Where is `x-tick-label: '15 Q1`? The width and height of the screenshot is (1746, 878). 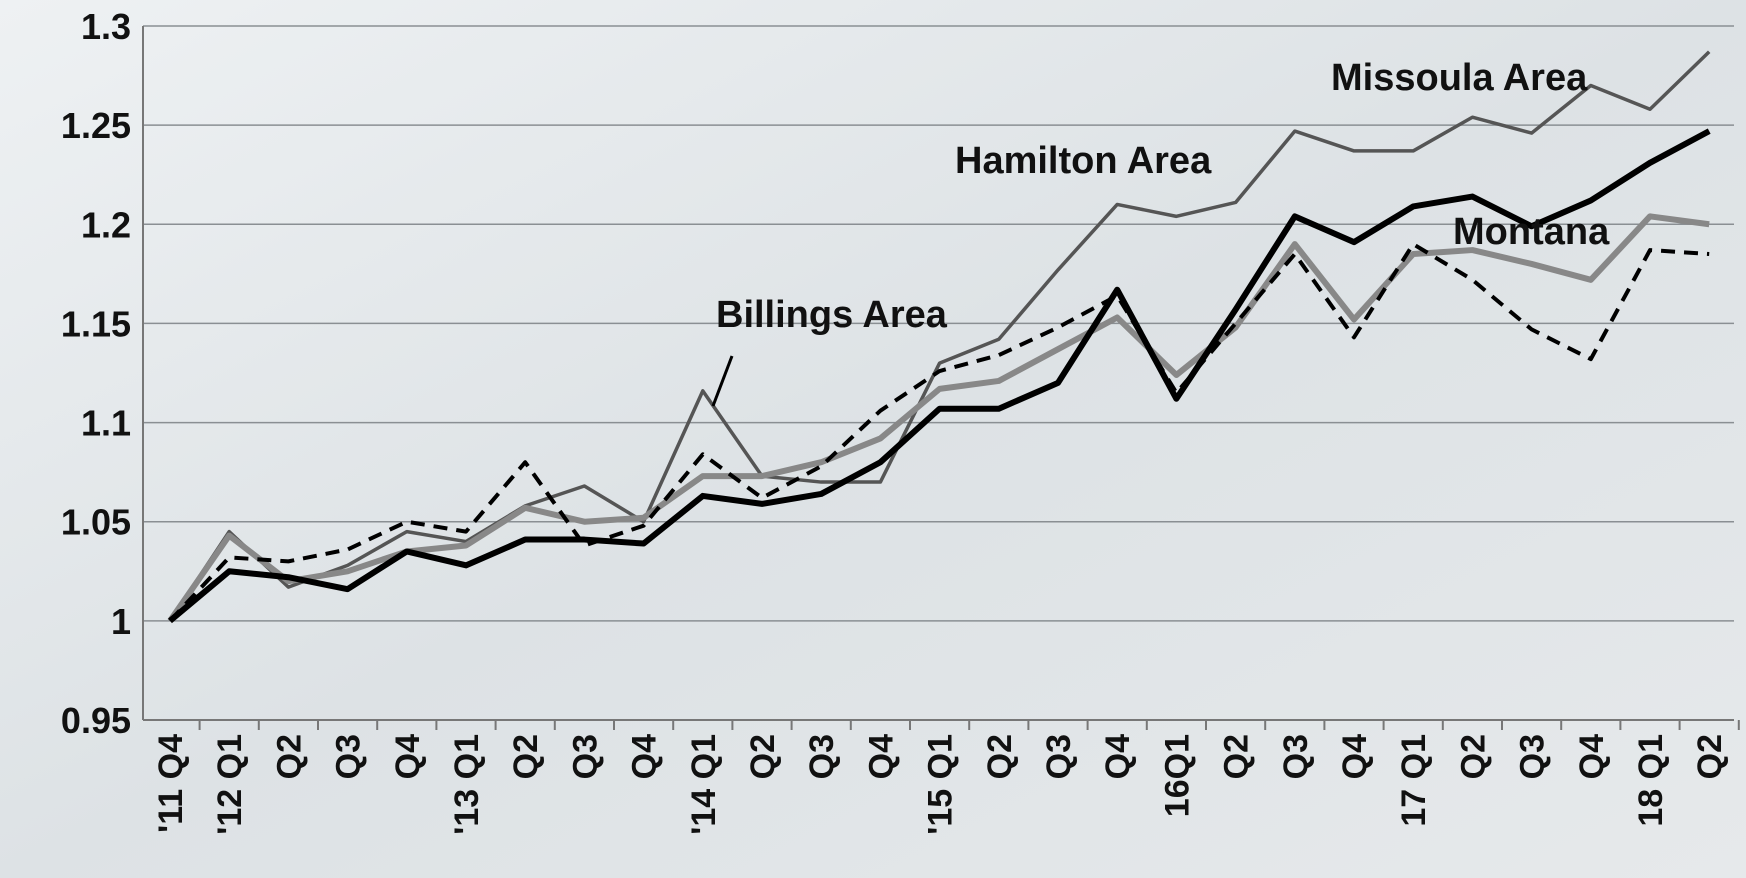
x-tick-label: '15 Q1 is located at coordinates (941, 784).